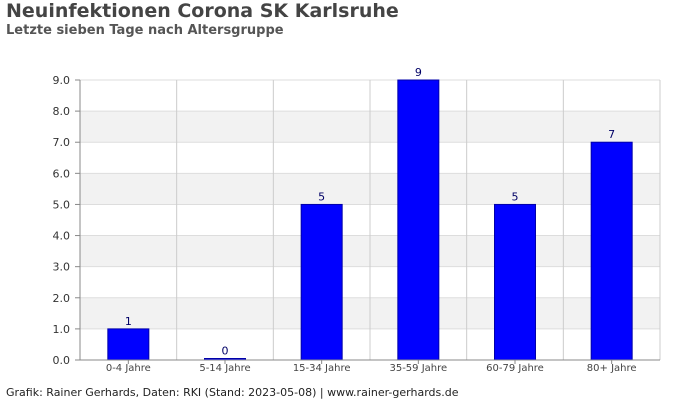  Describe the element at coordinates (62, 298) in the screenshot. I see `y-tick-label: 2.0` at that location.